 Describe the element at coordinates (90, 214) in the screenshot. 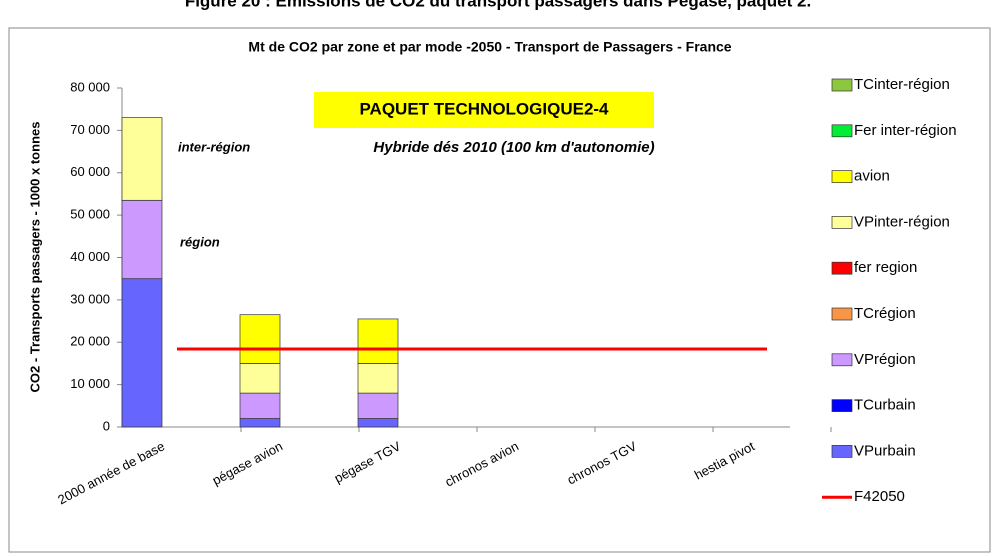

I see `y-tick-label: 50 000` at that location.